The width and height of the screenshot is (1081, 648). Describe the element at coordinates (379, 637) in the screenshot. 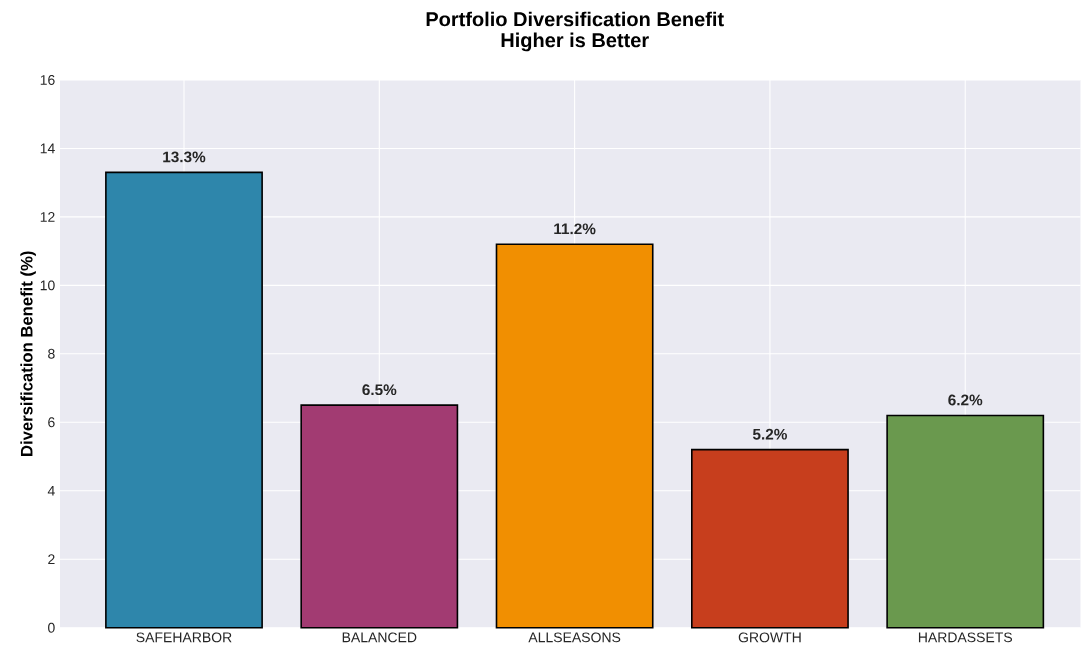

I see `x-tick-label: BALANCED` at that location.